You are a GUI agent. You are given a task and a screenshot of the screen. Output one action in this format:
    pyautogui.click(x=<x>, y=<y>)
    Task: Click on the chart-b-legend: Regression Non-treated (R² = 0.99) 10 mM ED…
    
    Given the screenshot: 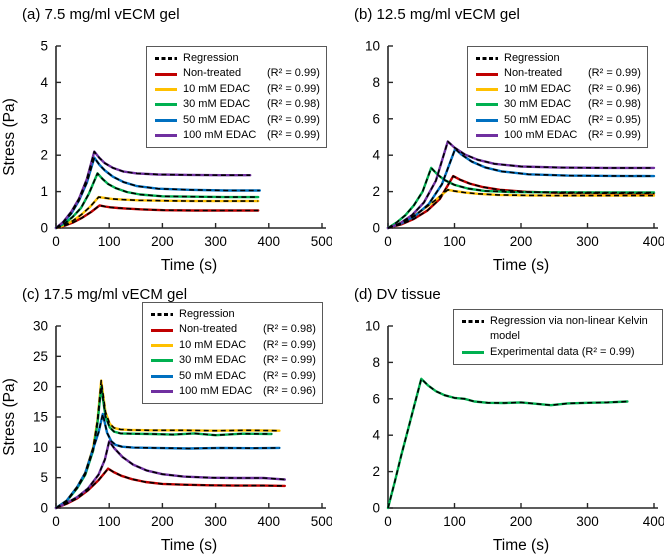 What is the action you would take?
    pyautogui.click(x=557, y=97)
    